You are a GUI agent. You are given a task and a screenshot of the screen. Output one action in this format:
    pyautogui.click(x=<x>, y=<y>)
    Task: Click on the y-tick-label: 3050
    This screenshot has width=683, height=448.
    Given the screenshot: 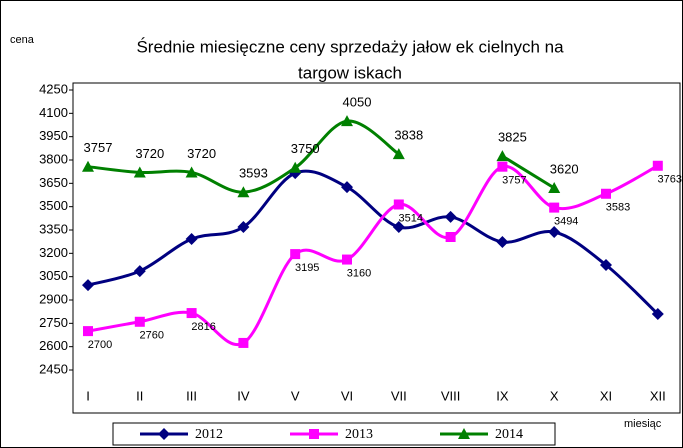 What is the action you would take?
    pyautogui.click(x=53, y=275)
    